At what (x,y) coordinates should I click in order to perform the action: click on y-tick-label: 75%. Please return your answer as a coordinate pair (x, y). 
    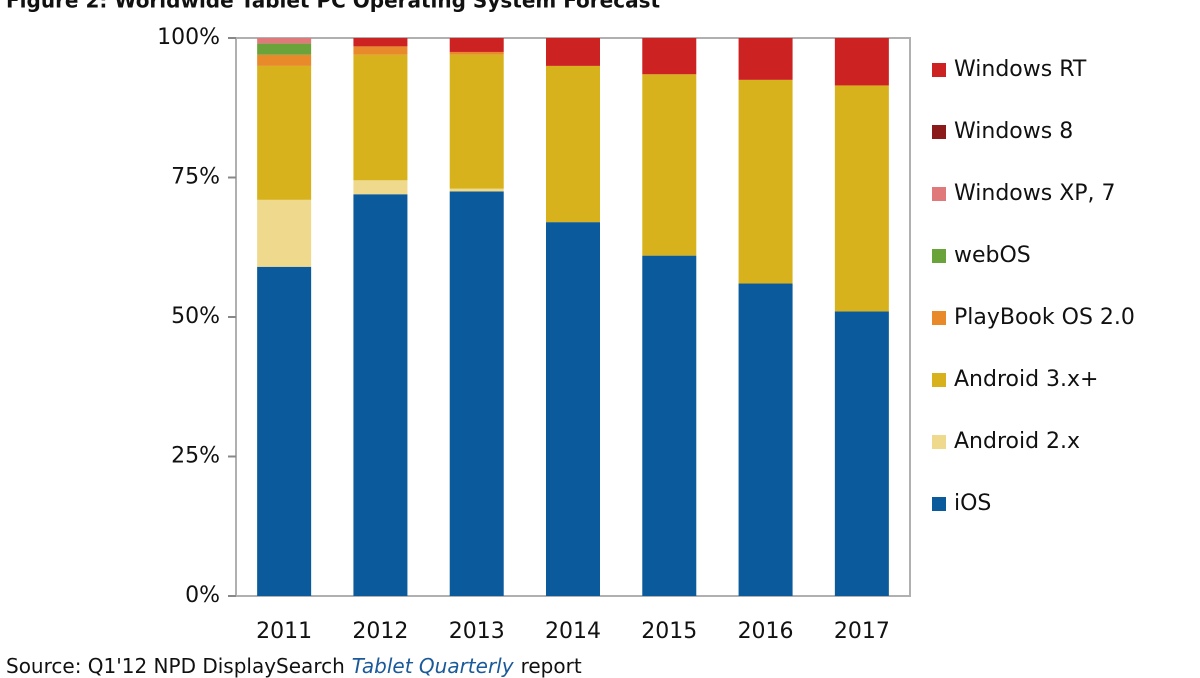
    Looking at the image, I should click on (195, 177).